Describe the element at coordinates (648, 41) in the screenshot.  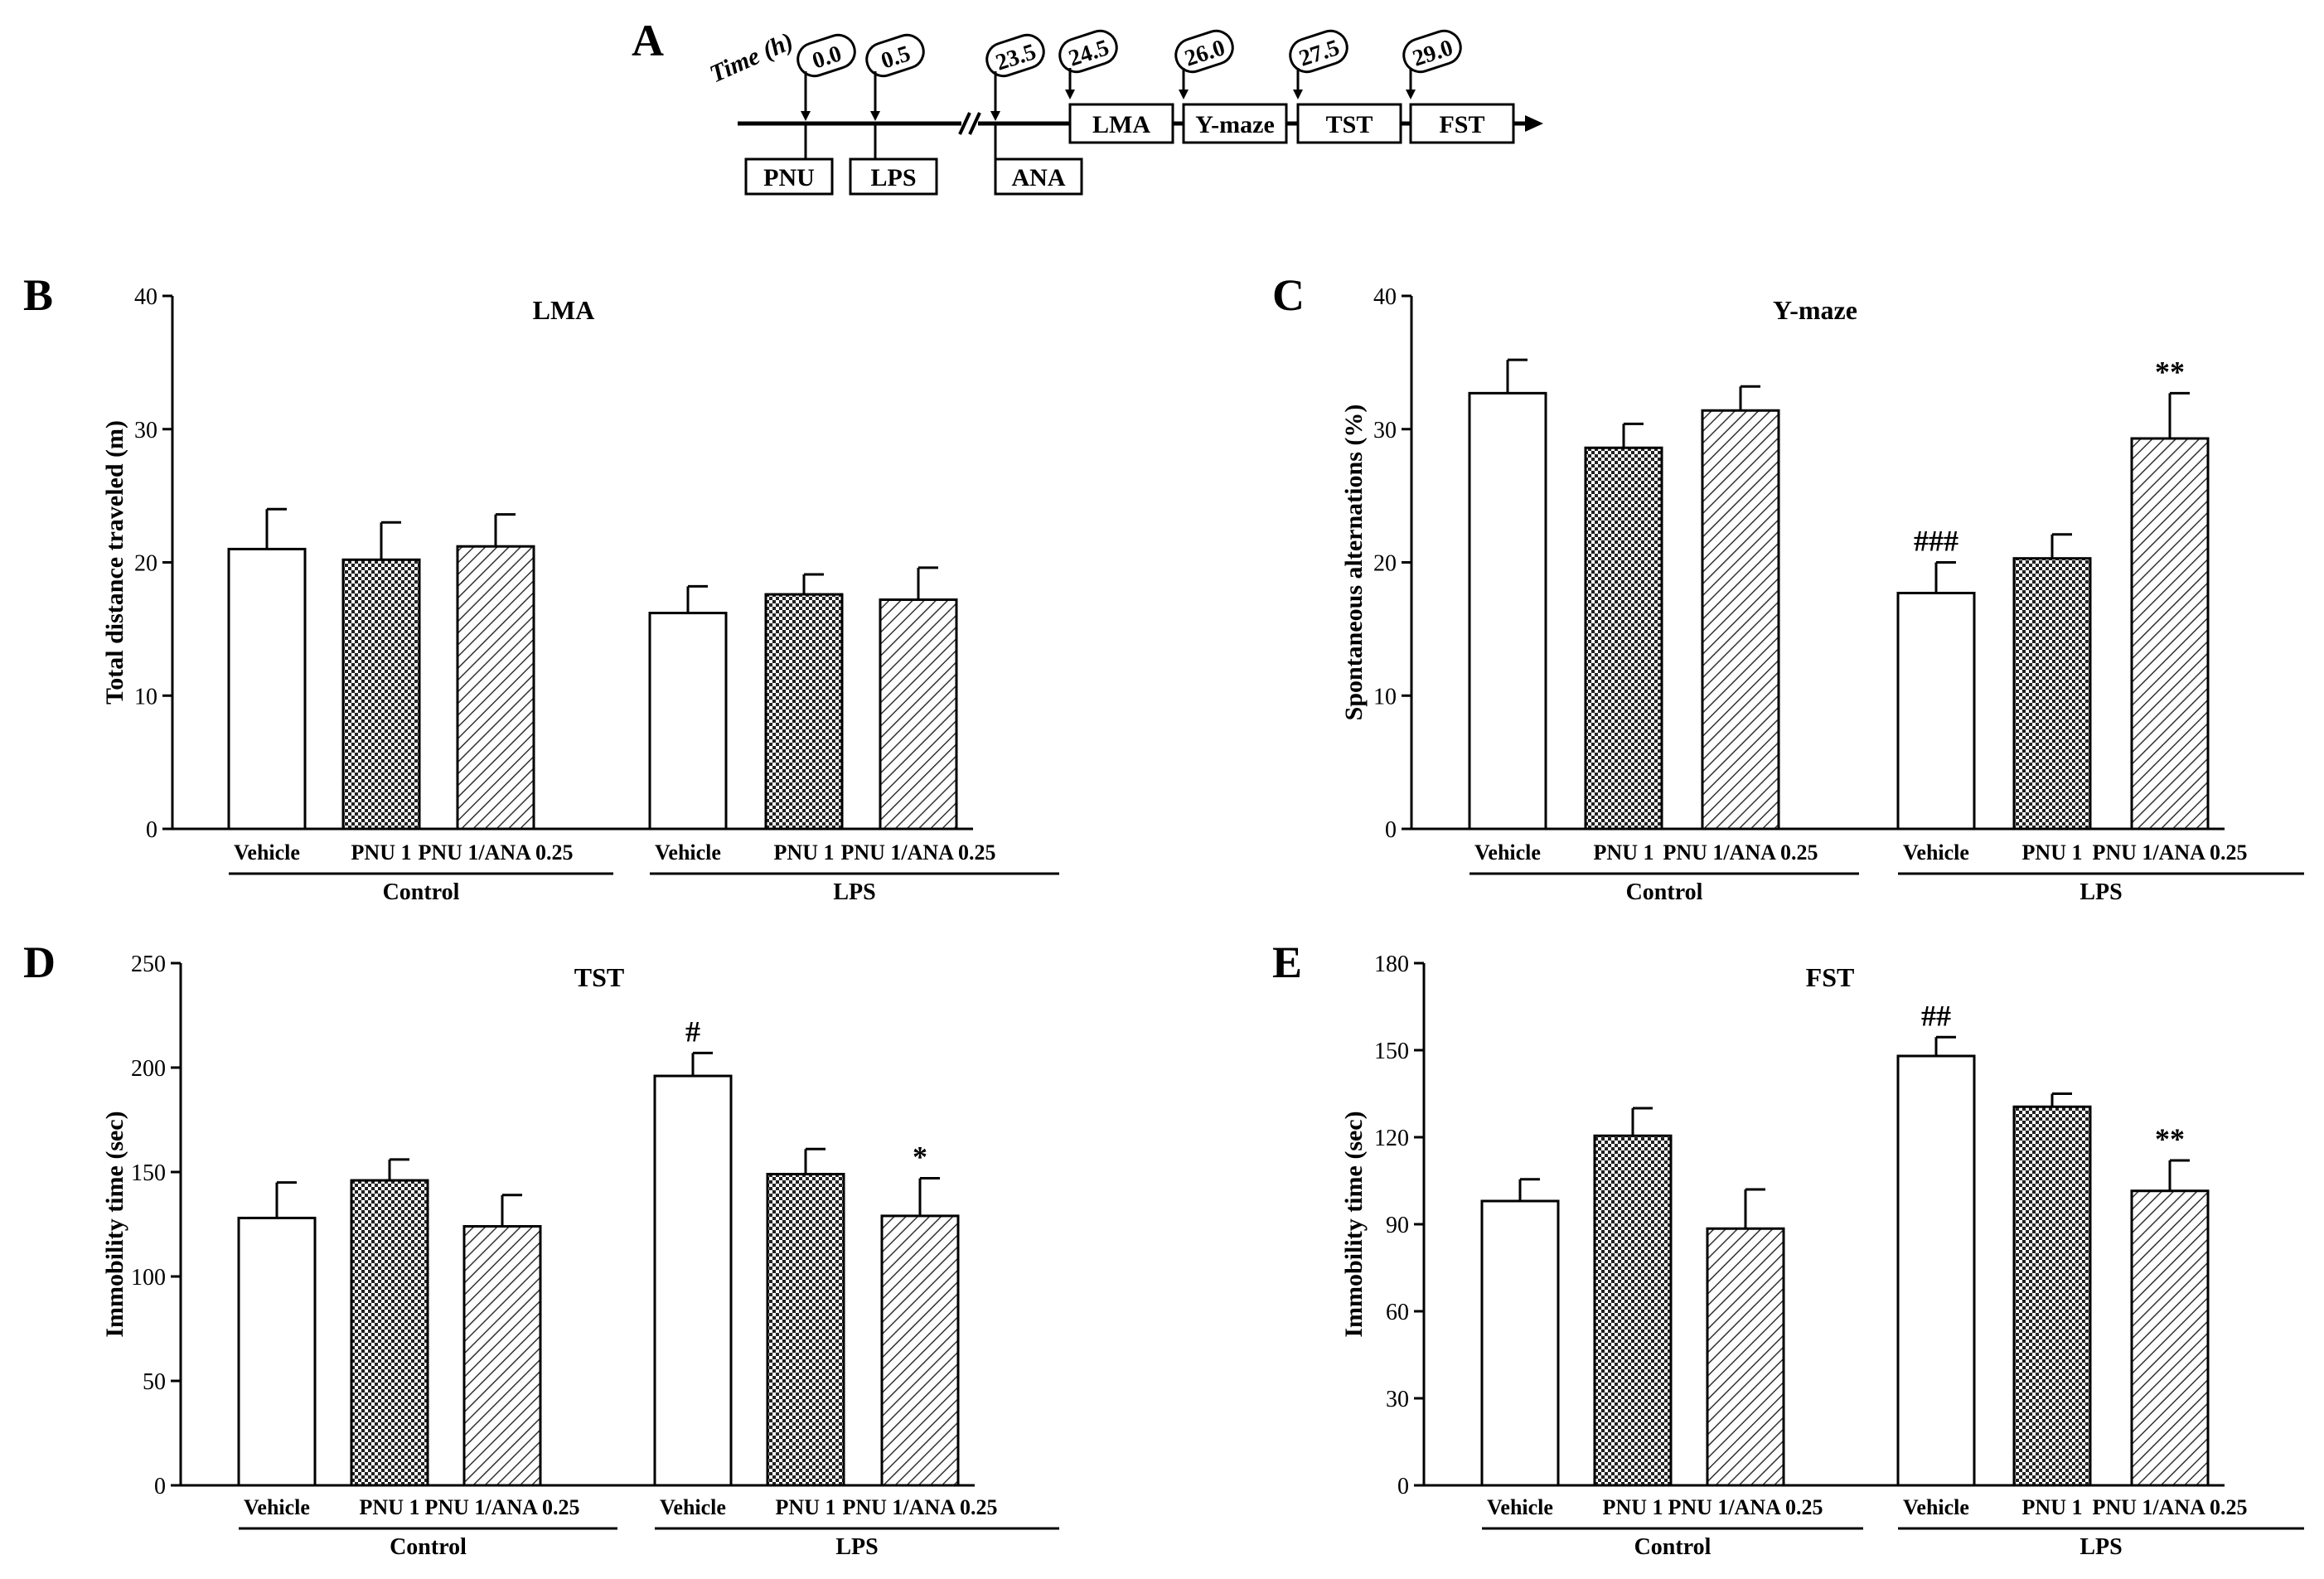
I see `panel-letter-a: A` at that location.